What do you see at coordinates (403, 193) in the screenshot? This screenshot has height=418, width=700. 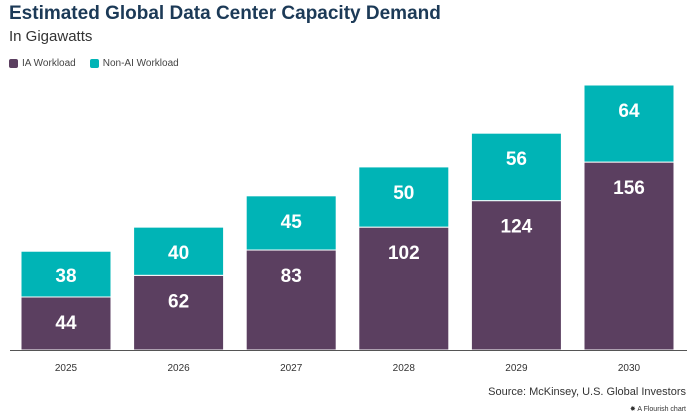 I see `data-label: 50` at bounding box center [403, 193].